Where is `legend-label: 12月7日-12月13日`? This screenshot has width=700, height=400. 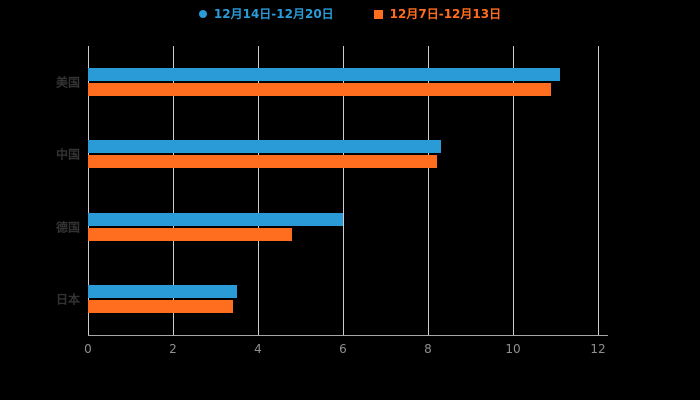 legend-label: 12月7日-12月13日 is located at coordinates (445, 14).